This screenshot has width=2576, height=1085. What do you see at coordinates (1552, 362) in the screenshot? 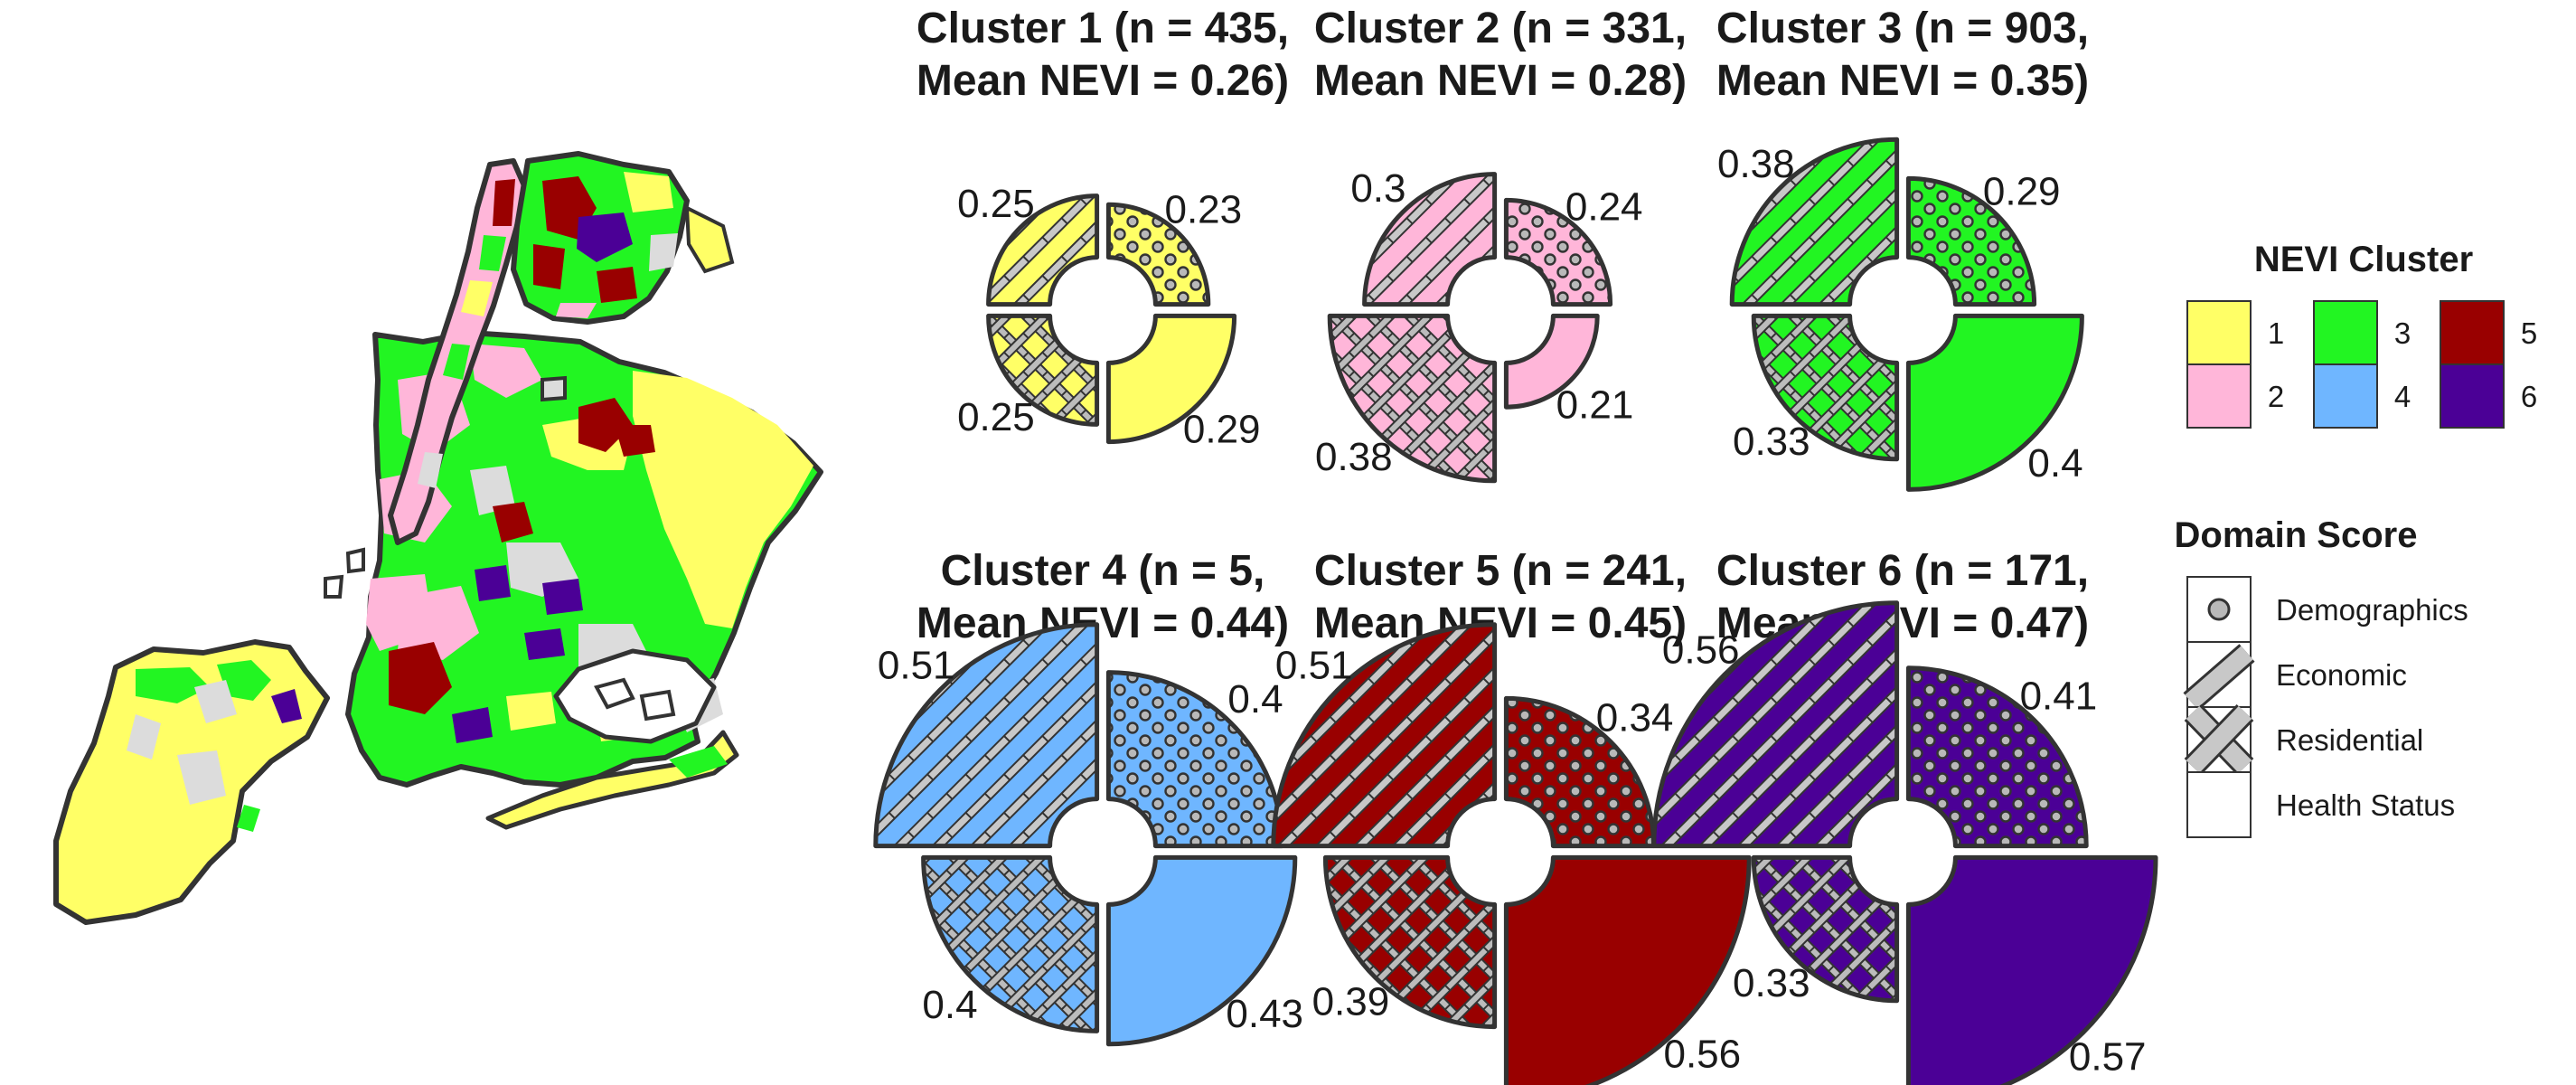
I see `cluster-2-health-status-segment` at bounding box center [1552, 362].